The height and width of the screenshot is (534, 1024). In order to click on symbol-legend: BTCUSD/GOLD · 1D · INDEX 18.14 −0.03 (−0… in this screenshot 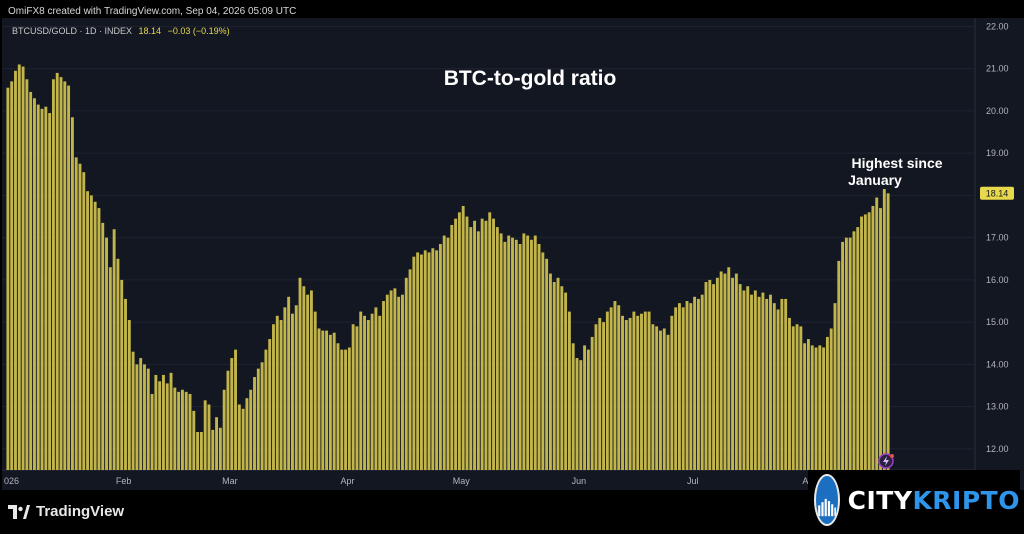, I will do `click(121, 31)`.